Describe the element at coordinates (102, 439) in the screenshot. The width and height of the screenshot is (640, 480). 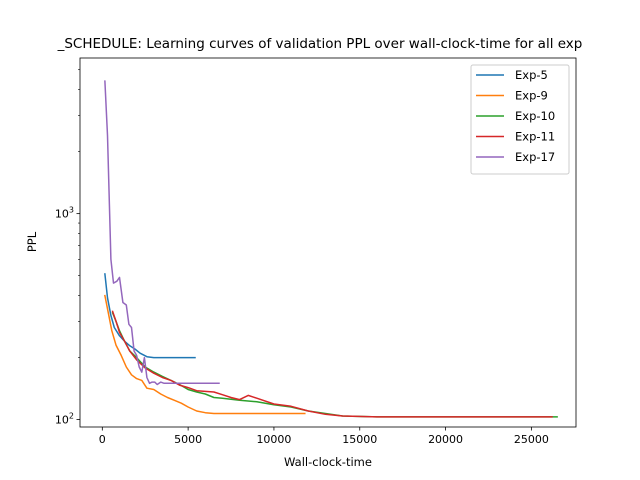
I see `x-tick-label: 0` at that location.